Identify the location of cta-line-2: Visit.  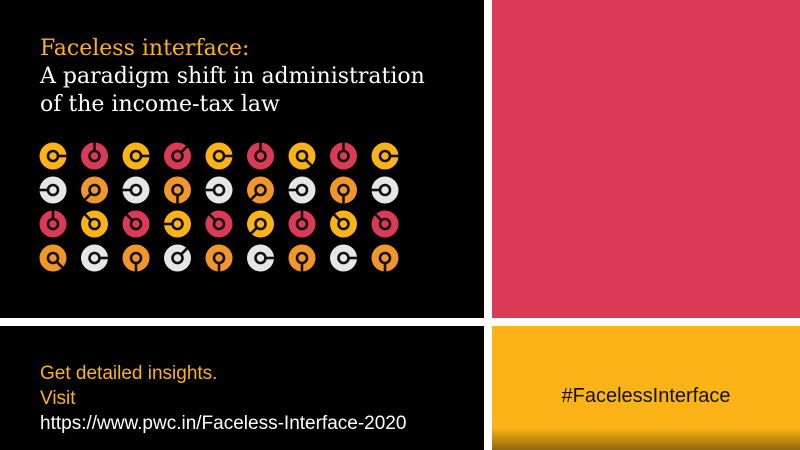
(58, 398).